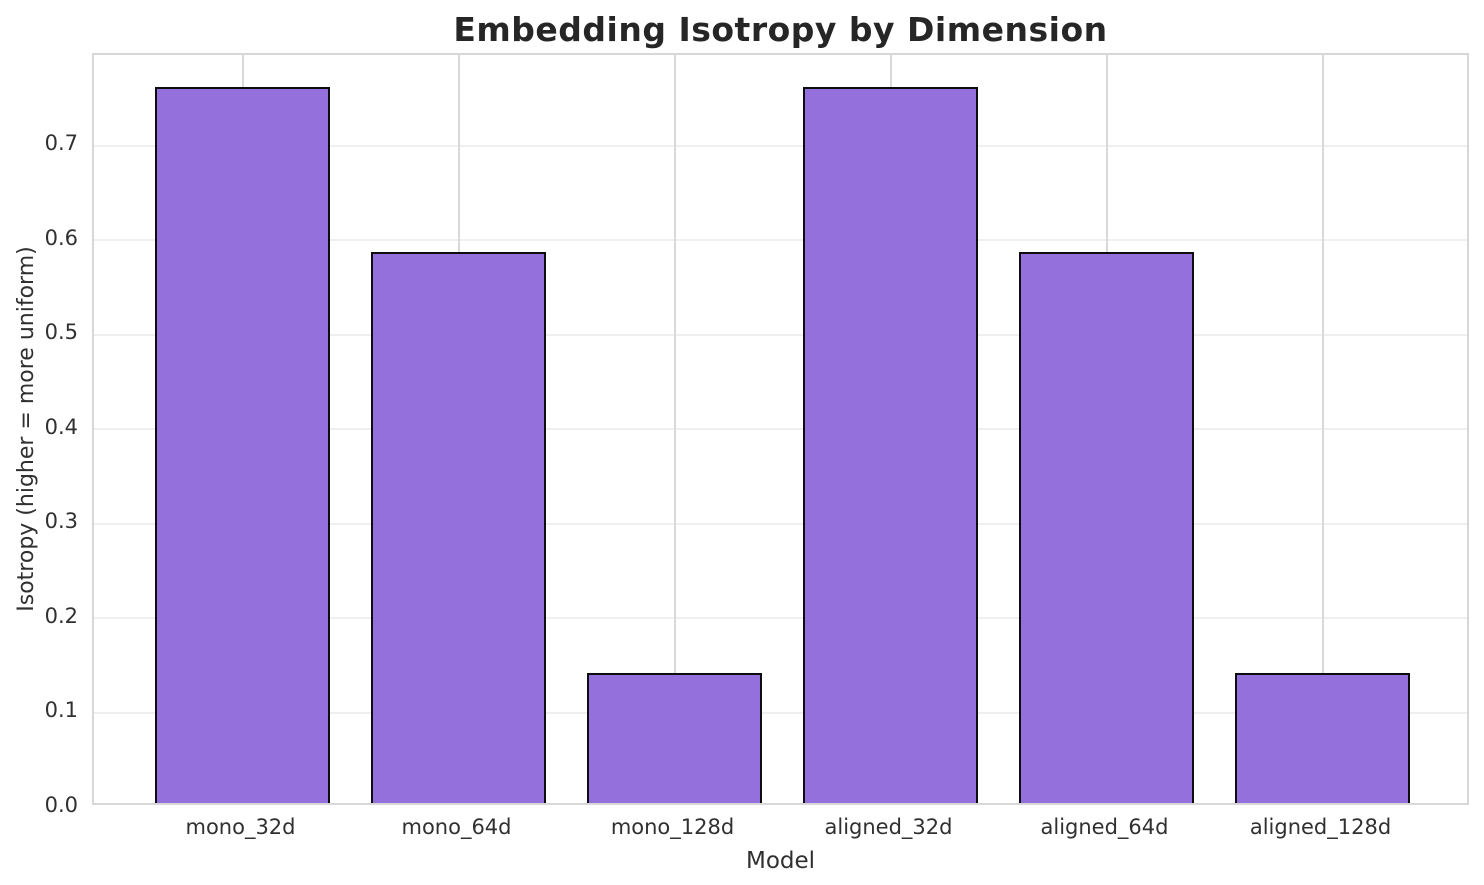 The image size is (1484, 885). I want to click on y-tick-label: 0.5, so click(61, 332).